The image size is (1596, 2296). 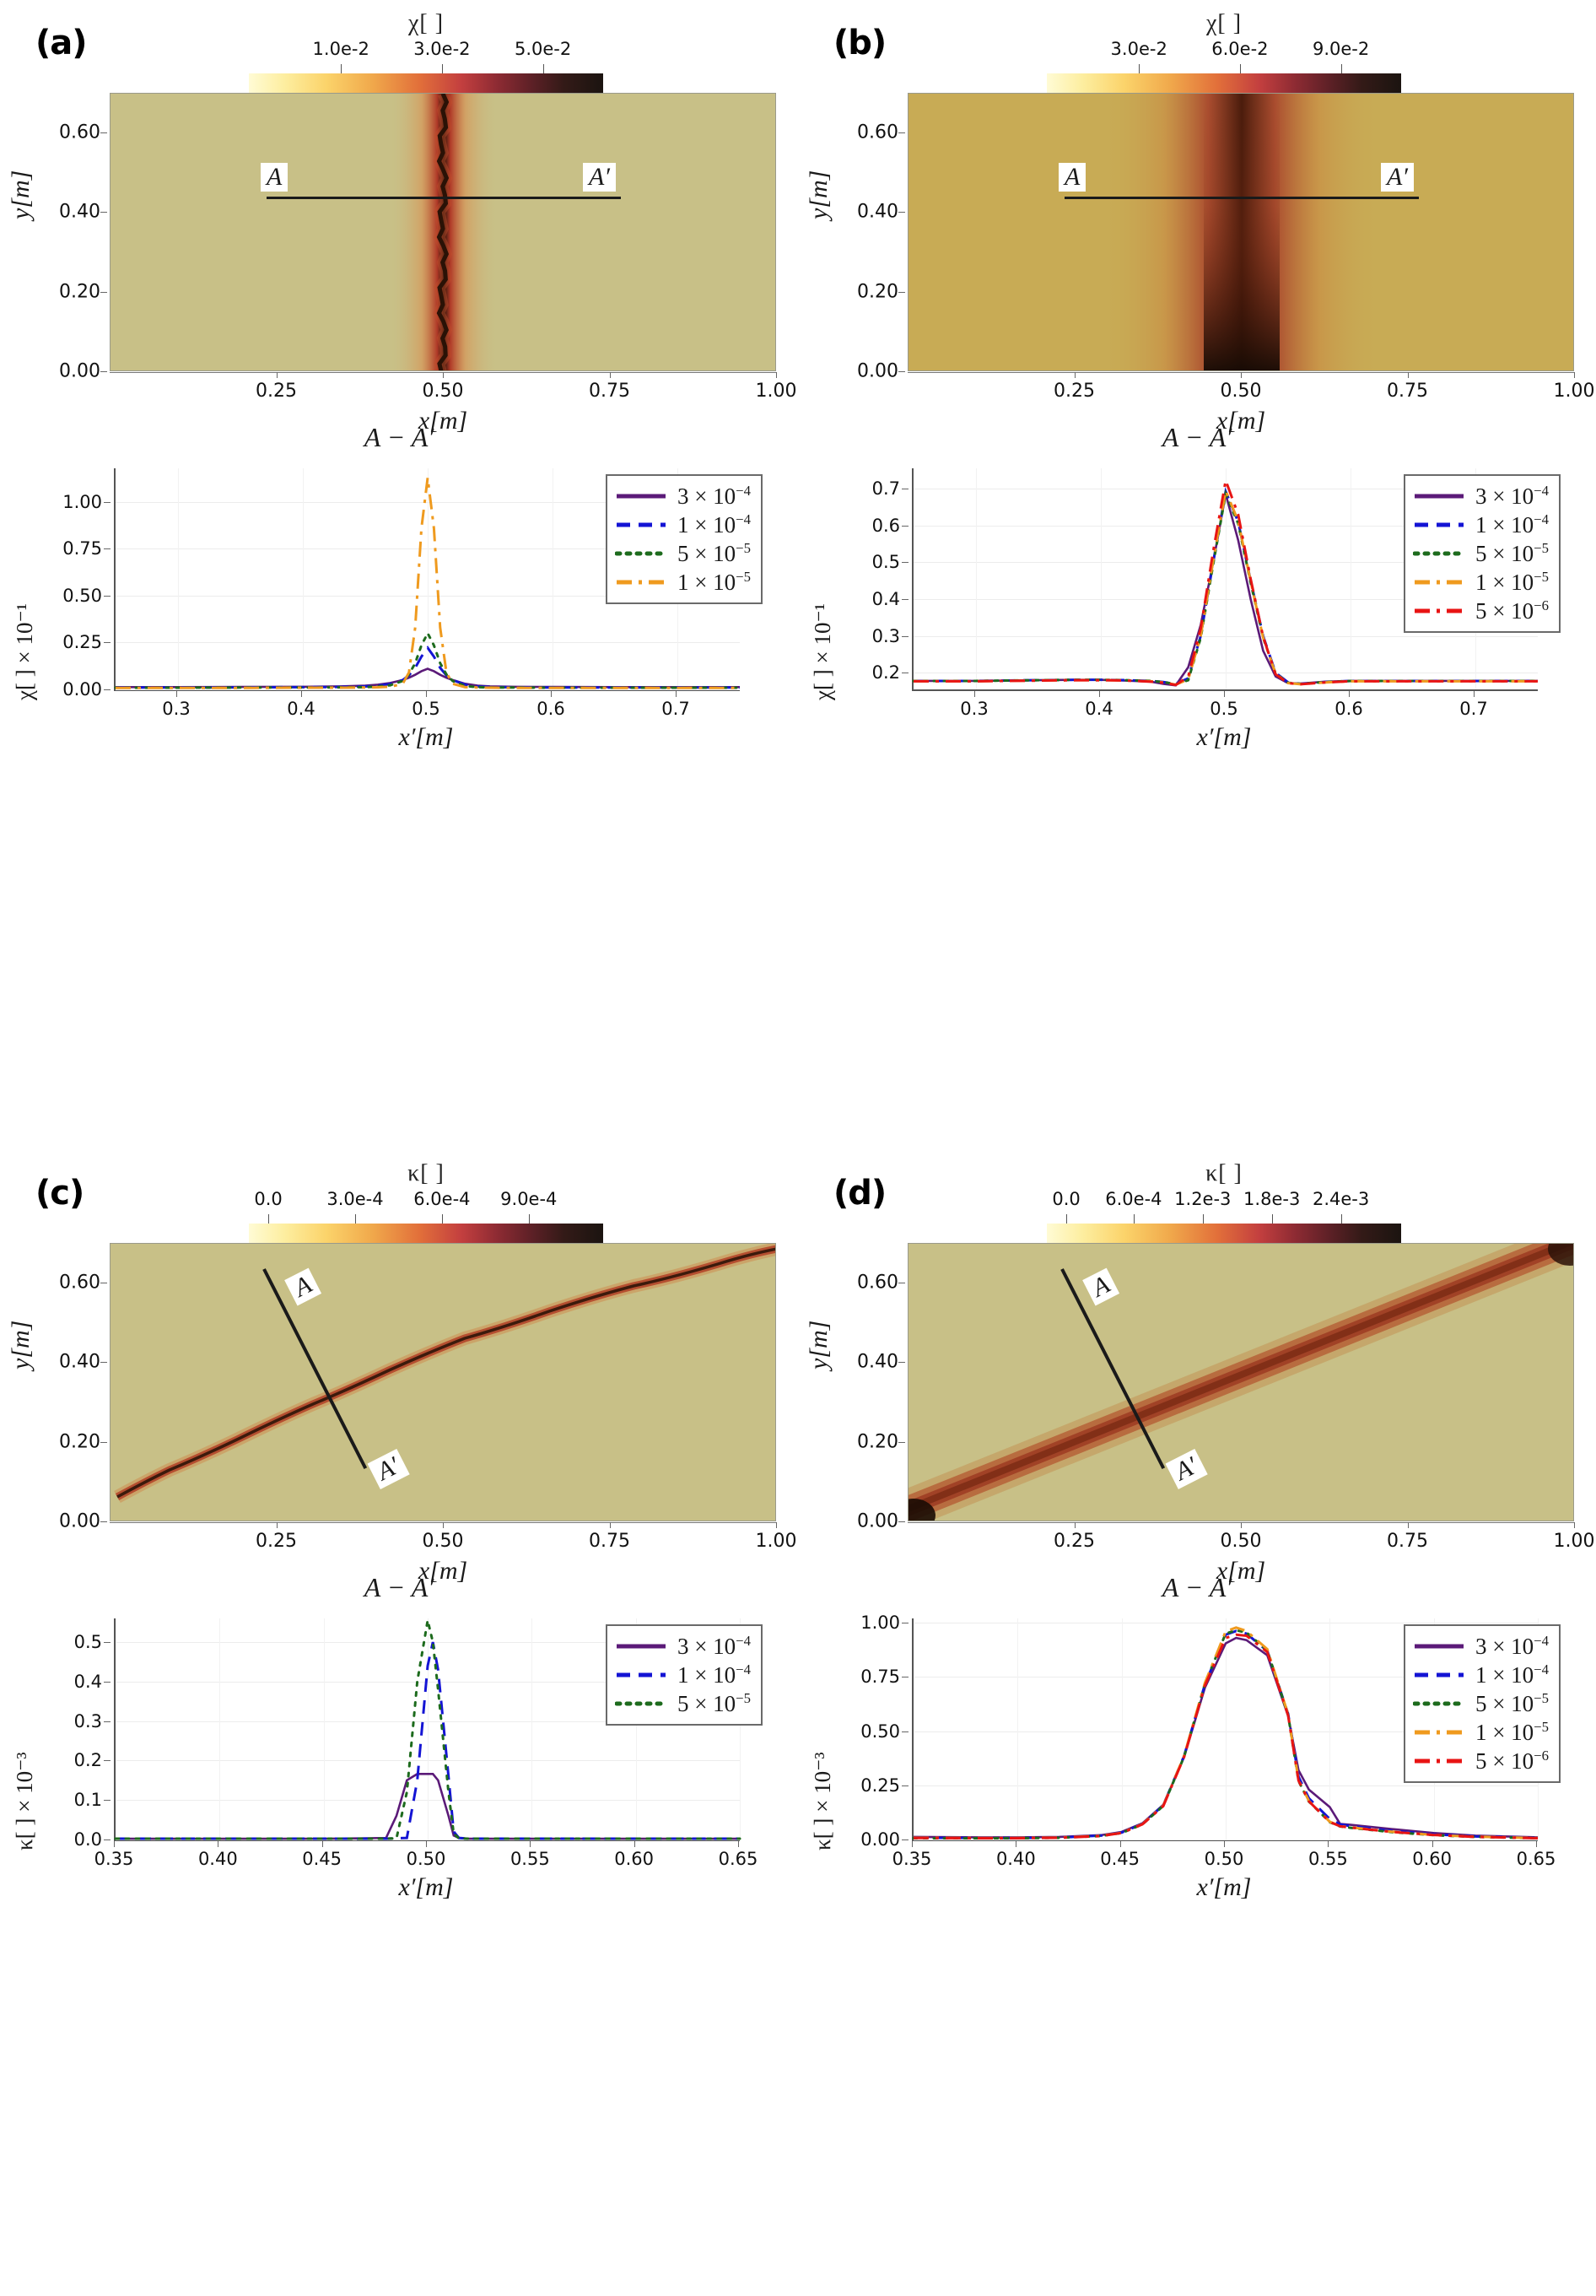 I want to click on panel-letter-c: (c), so click(x=59, y=1193).